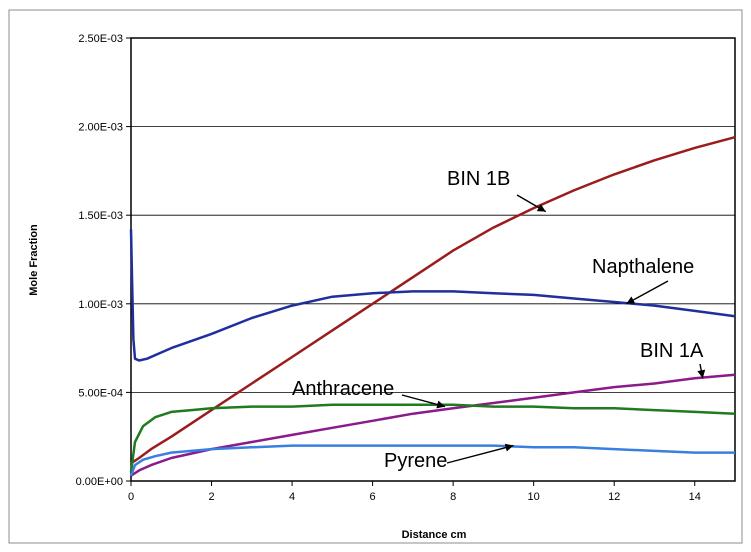 This screenshot has height=552, width=751. I want to click on series-line-pyrene, so click(432, 460).